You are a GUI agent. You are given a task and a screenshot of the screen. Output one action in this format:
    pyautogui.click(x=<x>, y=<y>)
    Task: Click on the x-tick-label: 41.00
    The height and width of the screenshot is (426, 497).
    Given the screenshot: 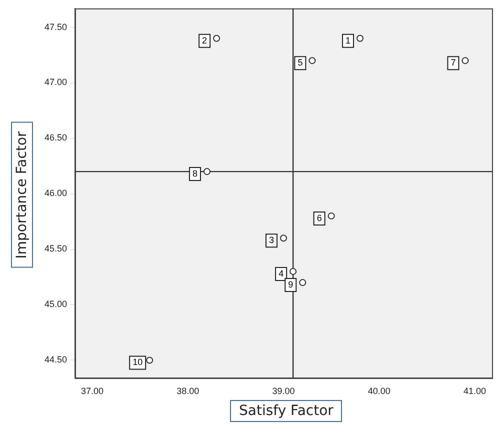 What is the action you would take?
    pyautogui.click(x=475, y=391)
    